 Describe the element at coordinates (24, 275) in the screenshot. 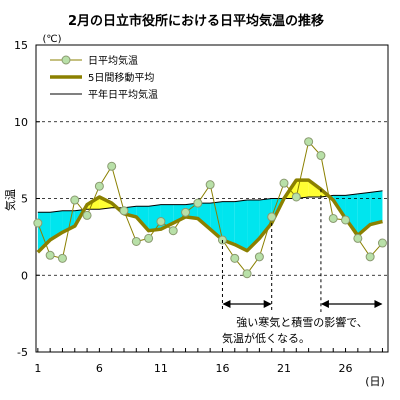

I see `y-tick-label: 0` at that location.